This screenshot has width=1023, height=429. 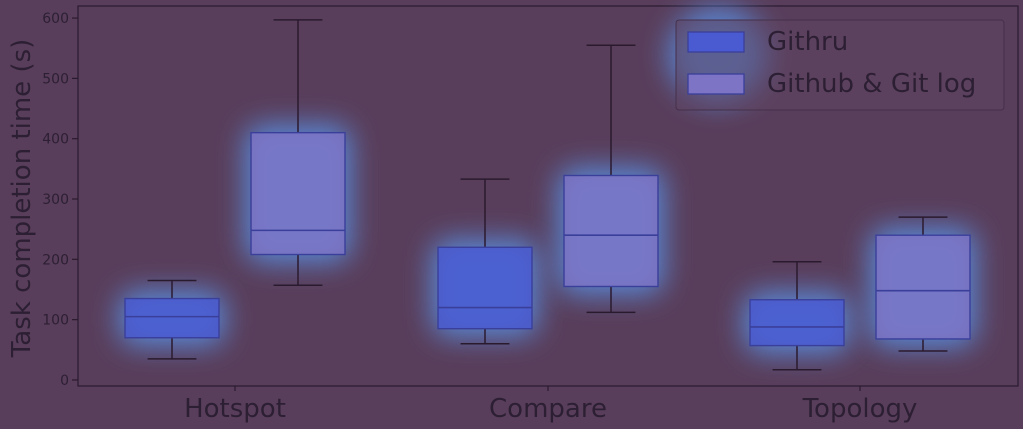 I want to click on legend: Githru Github & Git log, so click(x=836, y=59).